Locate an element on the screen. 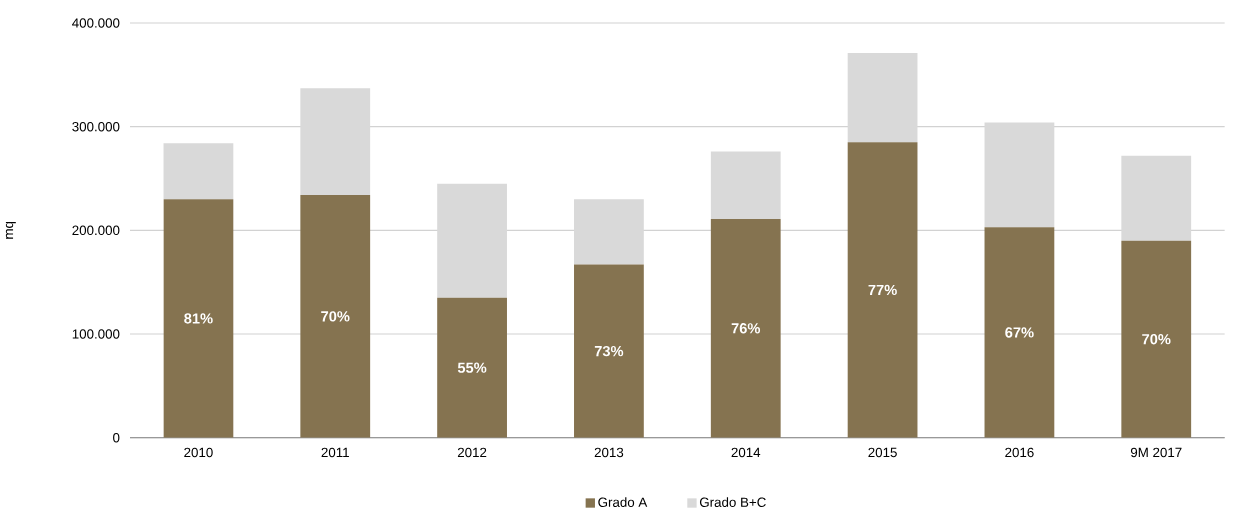 This screenshot has height=515, width=1233. x-tick-label: 9M 2017 is located at coordinates (1156, 452).